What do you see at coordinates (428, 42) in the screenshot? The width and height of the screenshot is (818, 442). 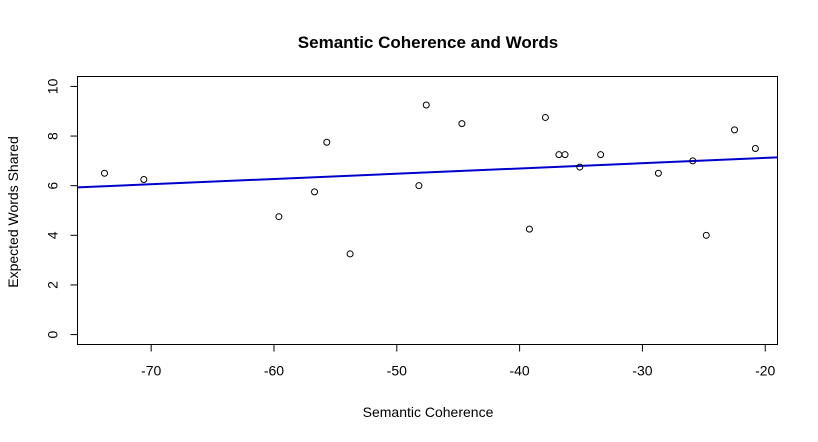 I see `chart-title: Semantic Coherence and Words` at bounding box center [428, 42].